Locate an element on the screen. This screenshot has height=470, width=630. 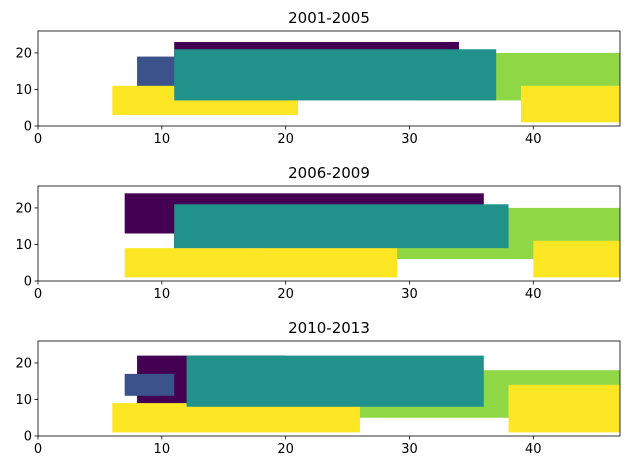
panel-title: 2001-2005 is located at coordinates (329, 18).